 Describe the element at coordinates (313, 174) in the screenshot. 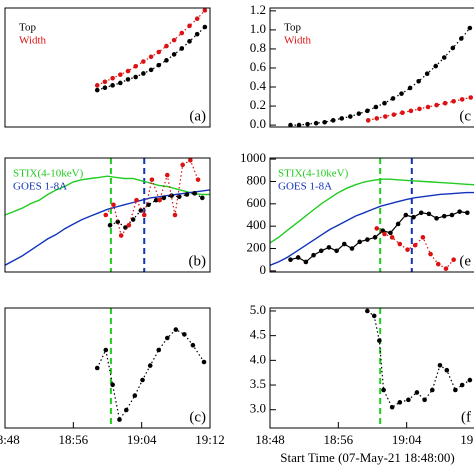

I see `legend-entry: STIX(4-10keV)` at that location.